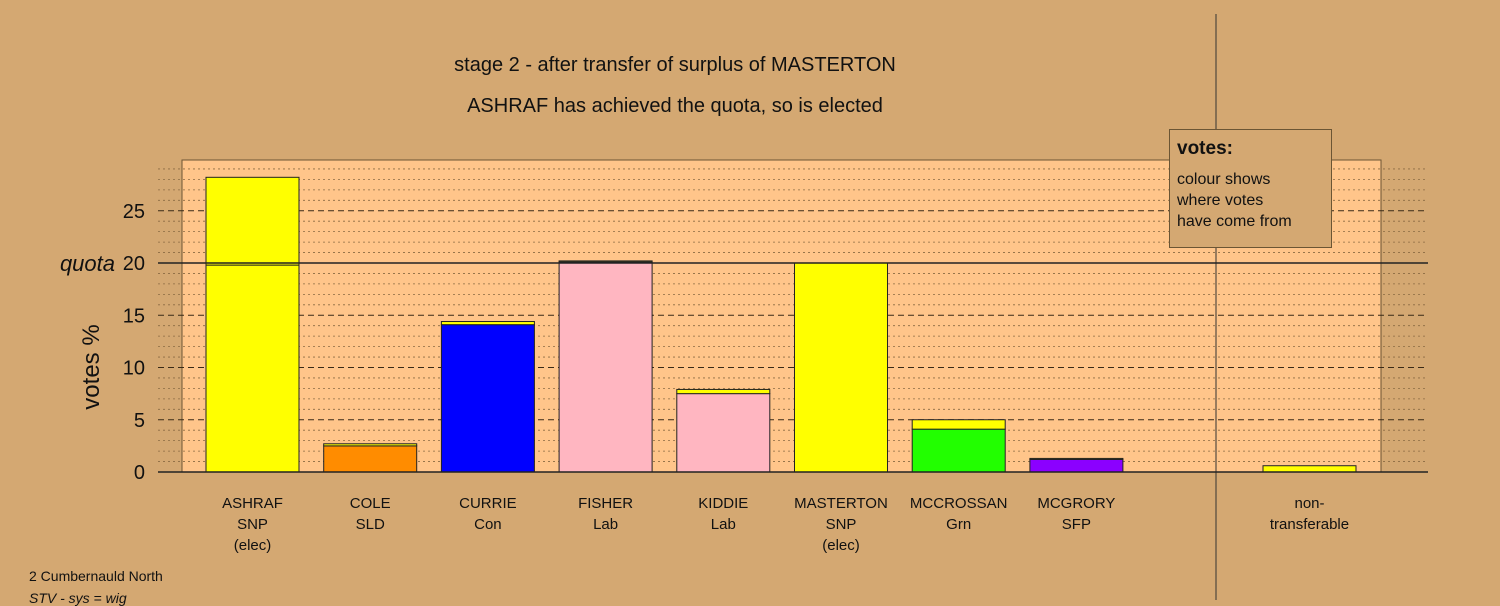 The height and width of the screenshot is (606, 1500). I want to click on y-tick-label: 15, so click(134, 316).